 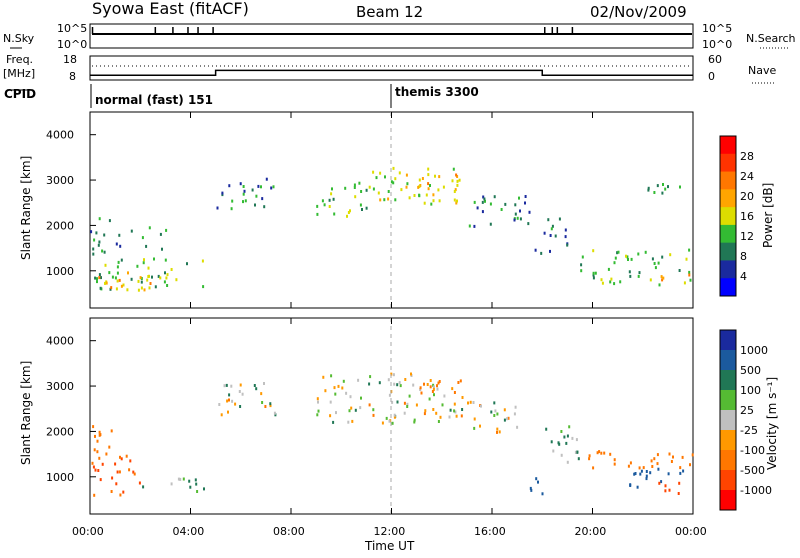 What do you see at coordinates (71, 203) in the screenshot?
I see `power-y-ticks: 4000 3000 2000 1000` at bounding box center [71, 203].